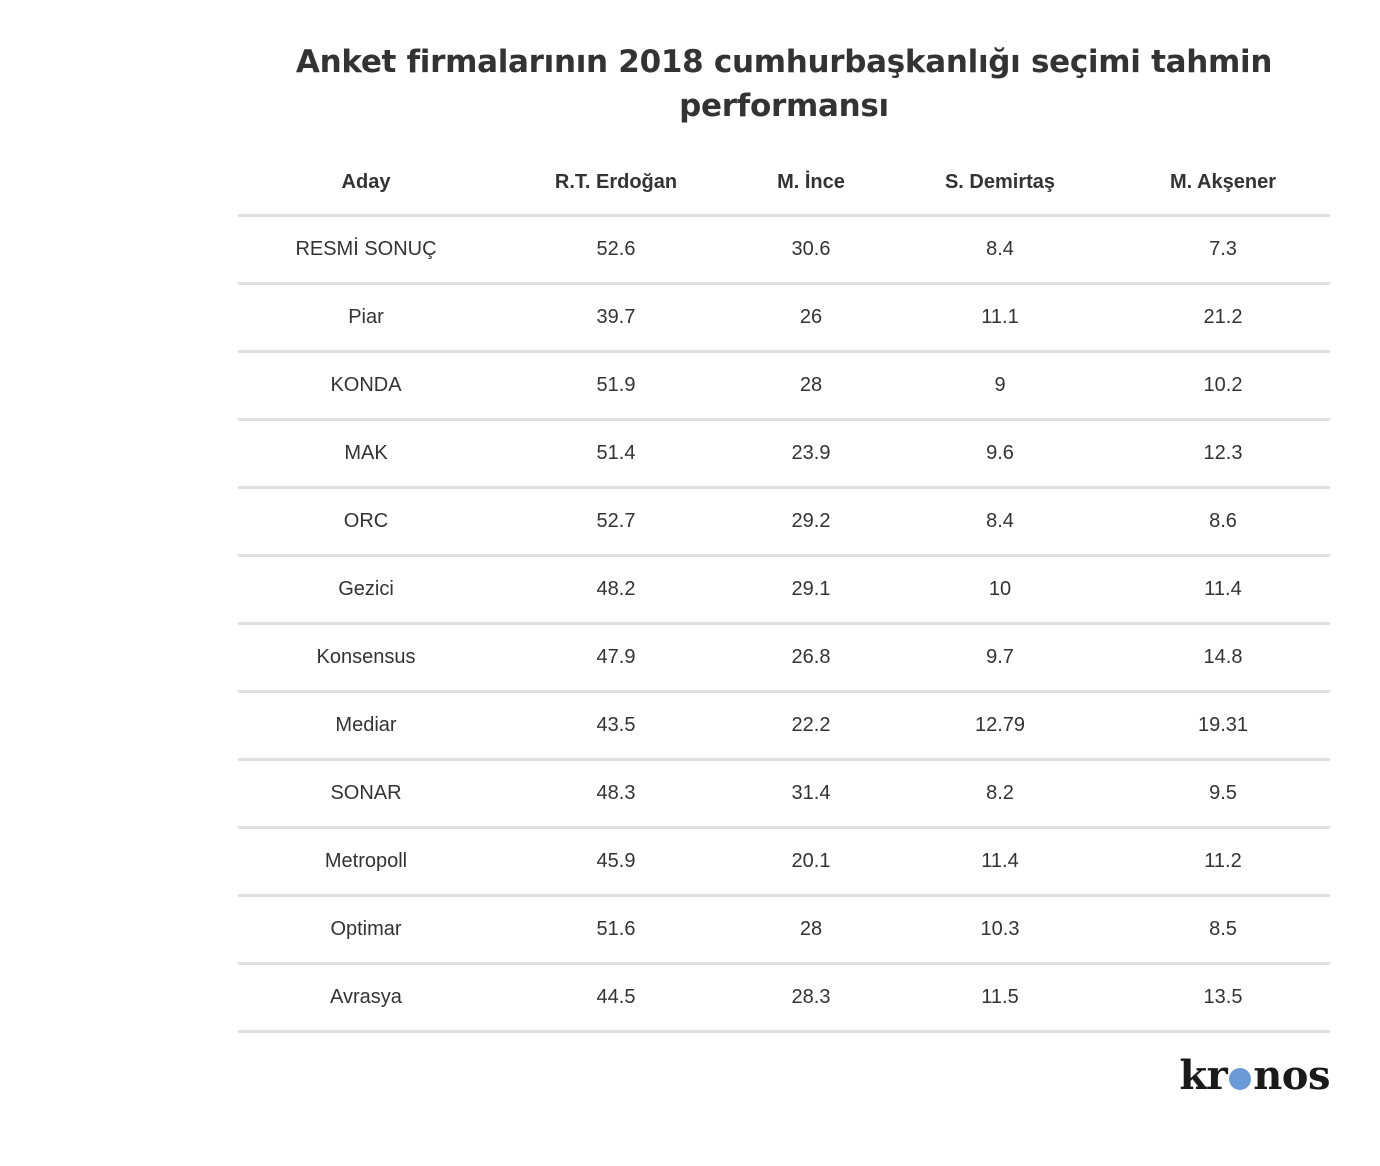 This screenshot has height=1166, width=1380. What do you see at coordinates (616, 861) in the screenshot?
I see `value-cell: 45.9` at bounding box center [616, 861].